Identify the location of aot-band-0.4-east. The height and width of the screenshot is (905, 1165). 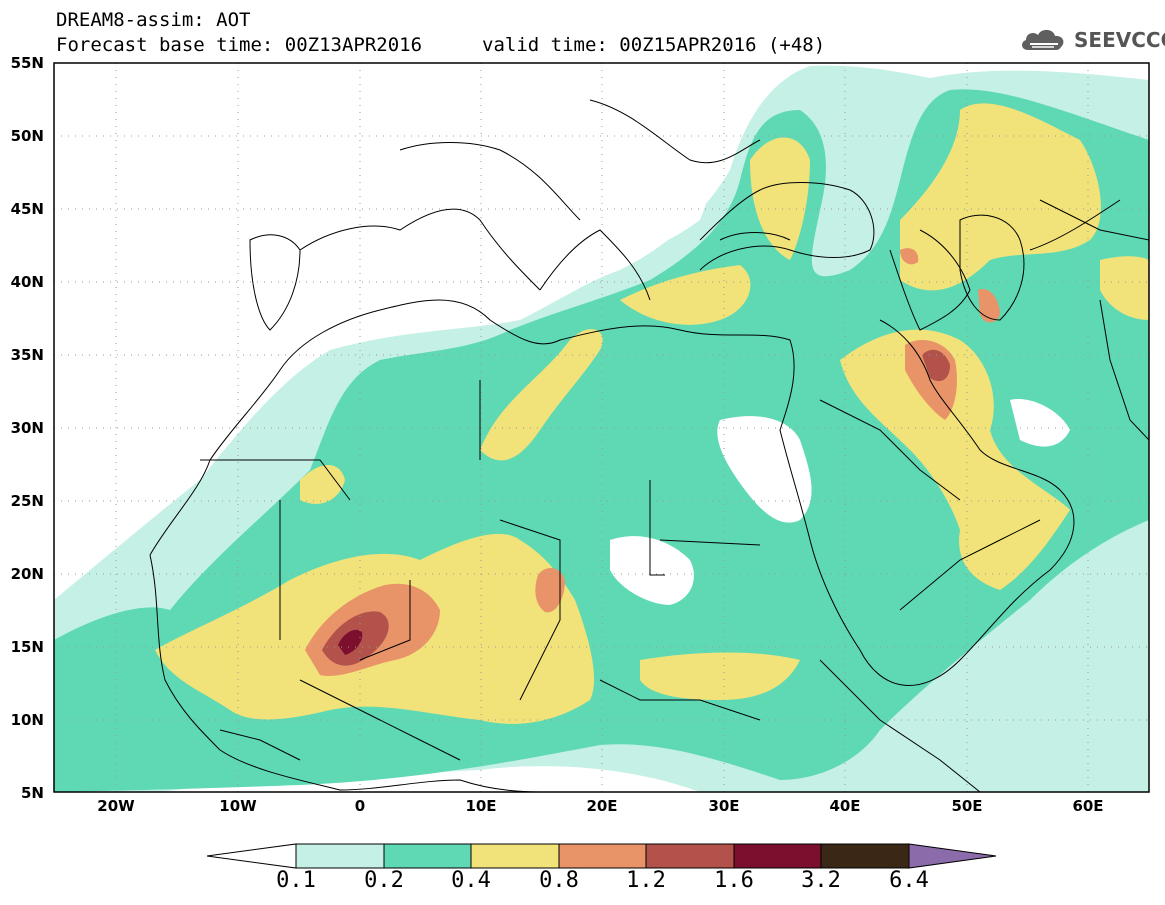
(720, 676).